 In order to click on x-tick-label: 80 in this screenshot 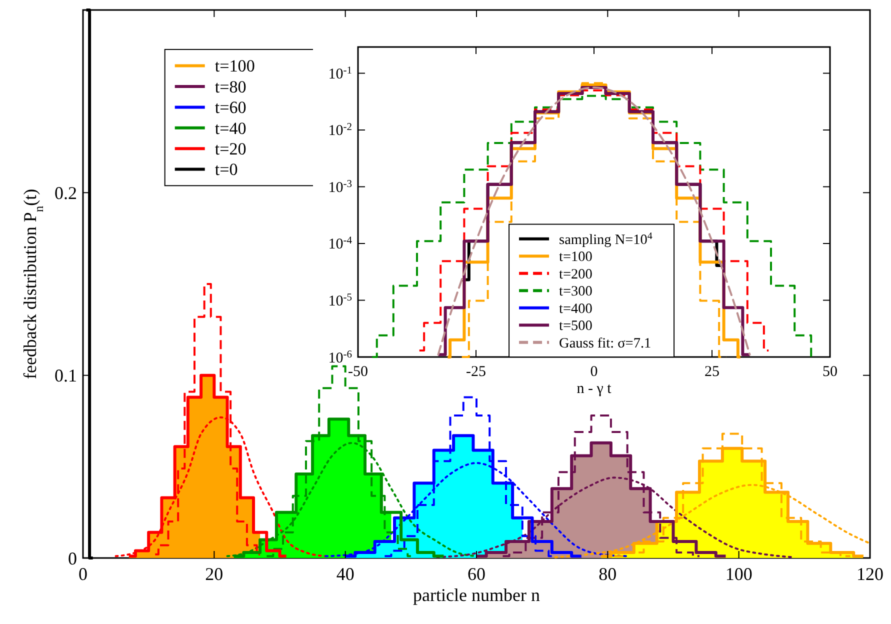, I will do `click(607, 574)`.